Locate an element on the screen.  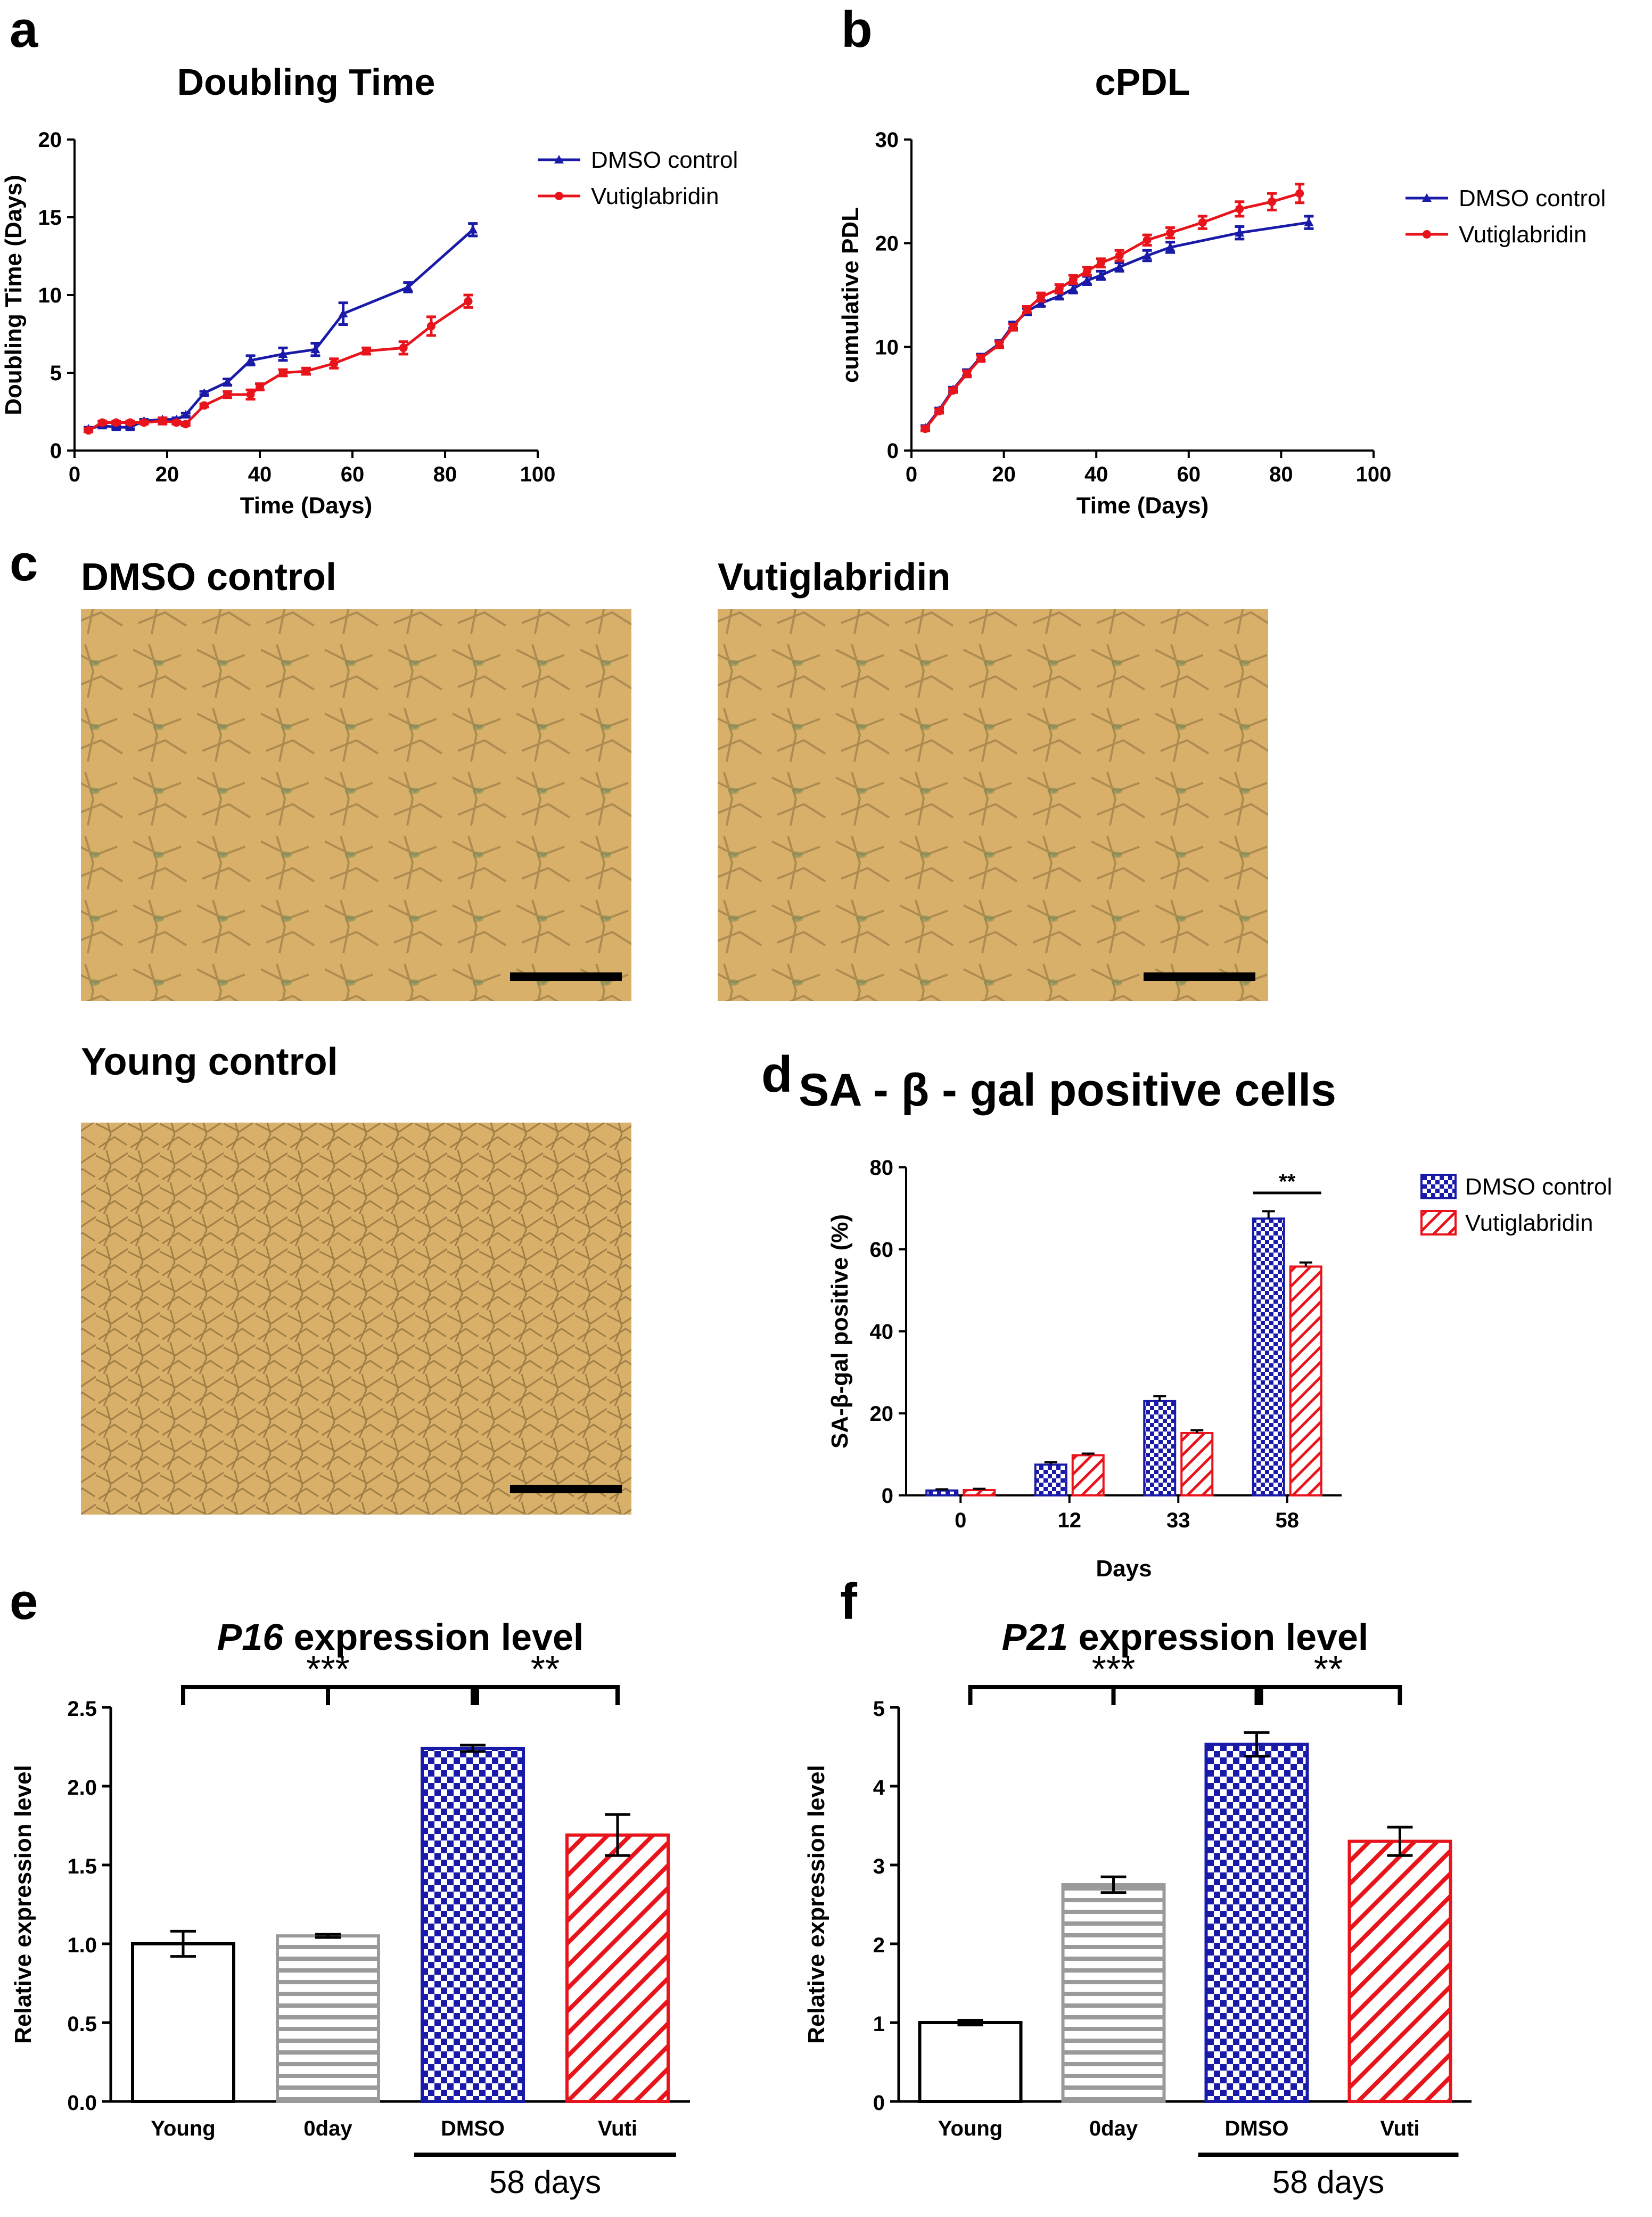
title-gene: P21 is located at coordinates (1035, 1637).